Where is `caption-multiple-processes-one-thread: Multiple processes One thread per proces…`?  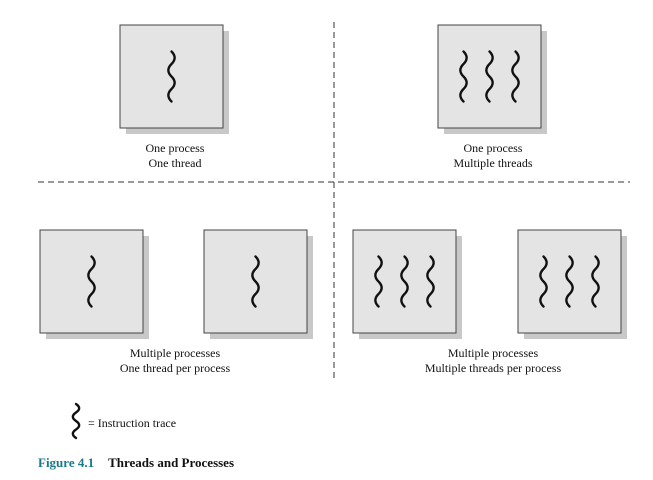
caption-multiple-processes-one-thread: Multiple processes One thread per proces… is located at coordinates (175, 361).